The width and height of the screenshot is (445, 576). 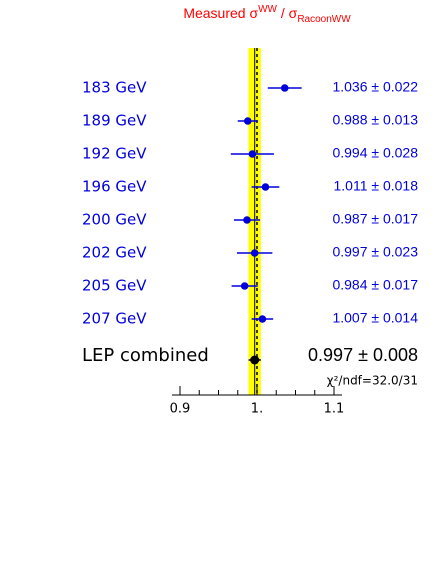 What do you see at coordinates (114, 319) in the screenshot?
I see `category-label: 207 GeV` at bounding box center [114, 319].